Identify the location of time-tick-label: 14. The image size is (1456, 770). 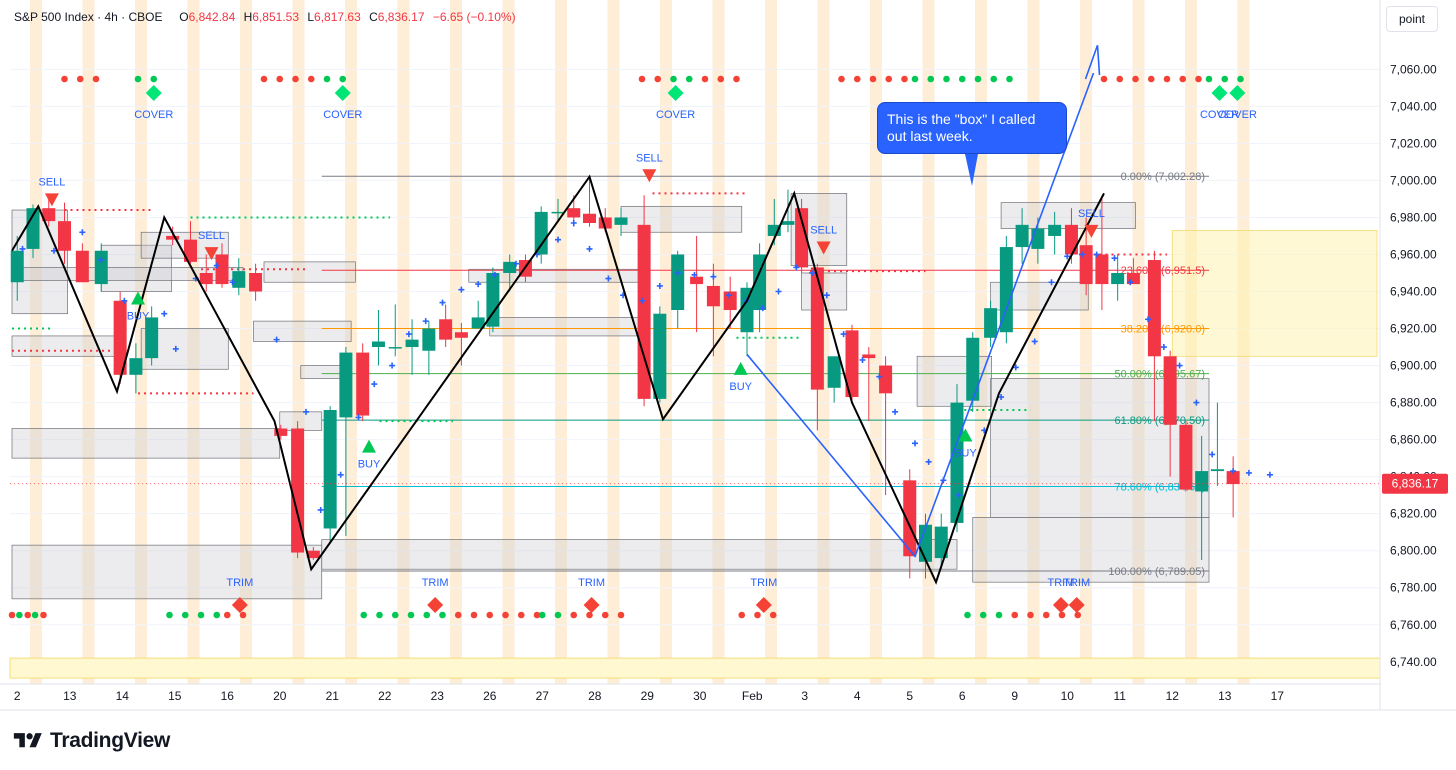
(123, 696).